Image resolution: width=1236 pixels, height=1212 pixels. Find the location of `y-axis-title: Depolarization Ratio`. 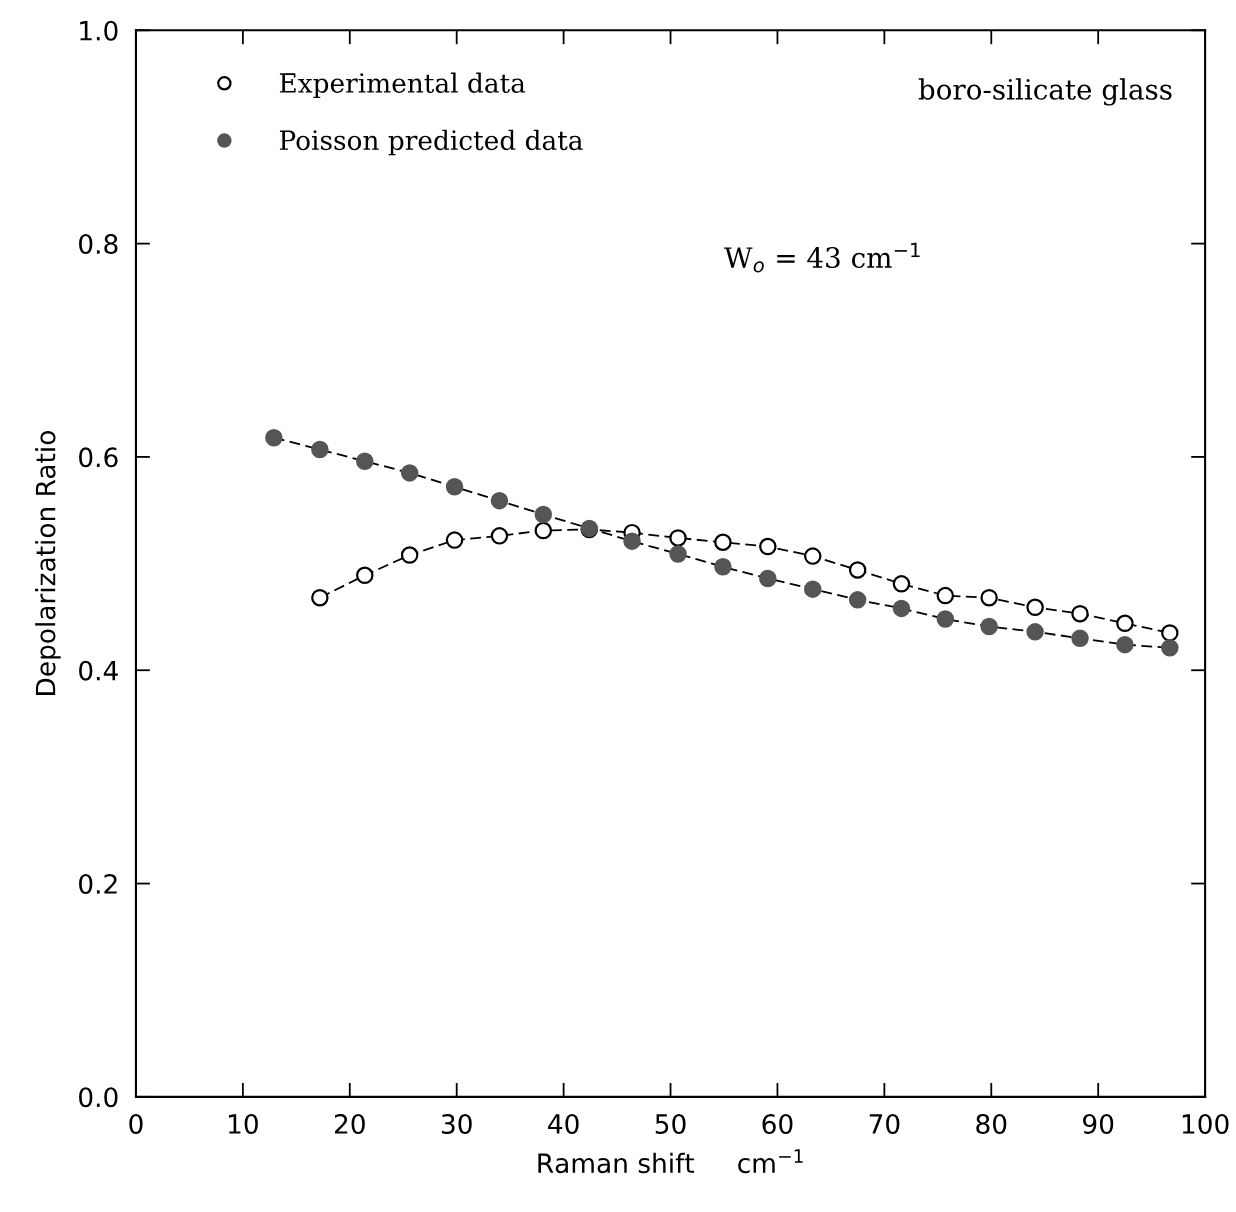

y-axis-title: Depolarization Ratio is located at coordinates (48, 563).